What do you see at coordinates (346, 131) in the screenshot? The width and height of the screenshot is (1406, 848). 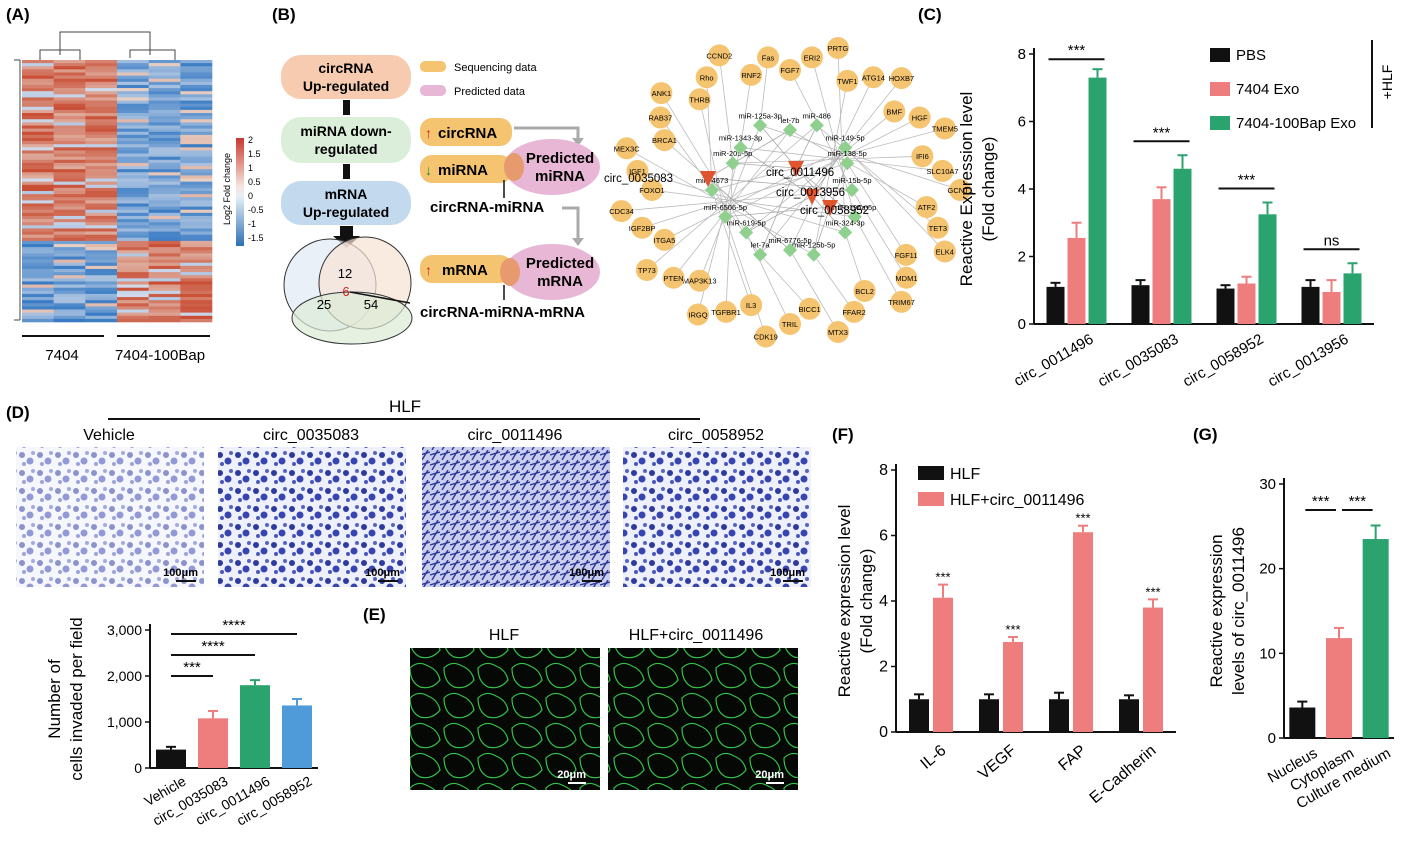 I see `flow-mirna-line1: miRNA down-` at bounding box center [346, 131].